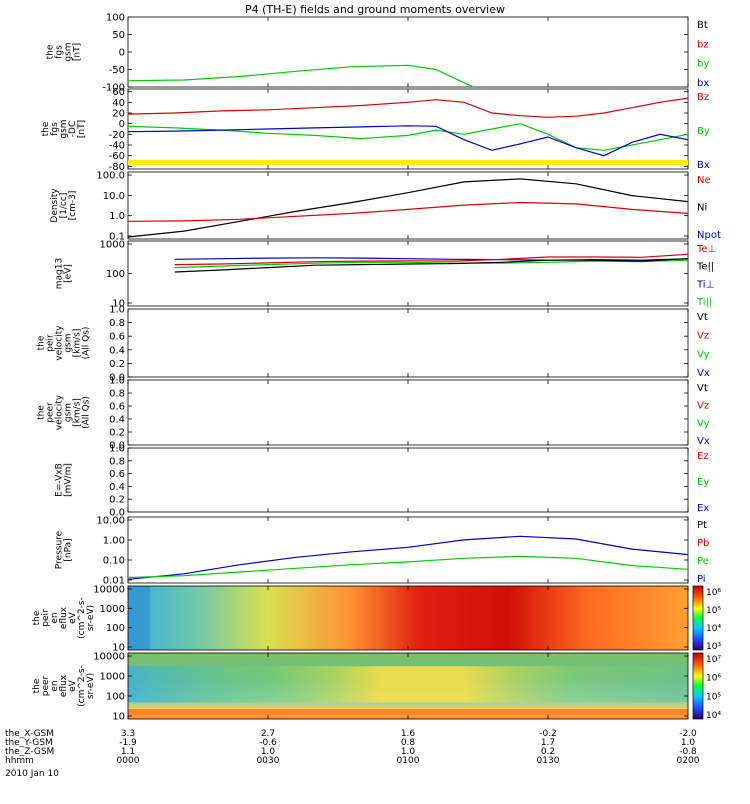 The height and width of the screenshot is (804, 750). What do you see at coordinates (87, 343) in the screenshot?
I see `y-axis-label: (All Qs)` at bounding box center [87, 343].